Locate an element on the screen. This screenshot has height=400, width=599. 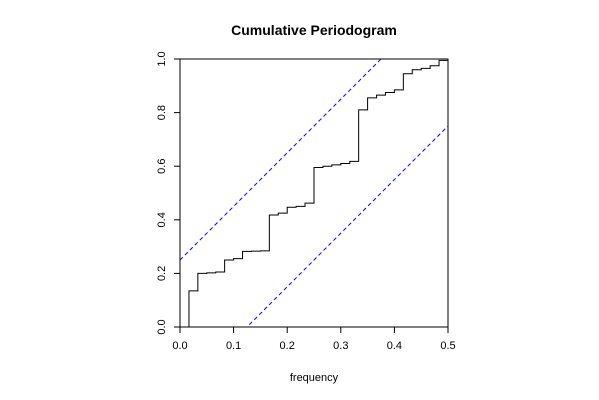
y-tick-label: 0.4 is located at coordinates (162, 219).